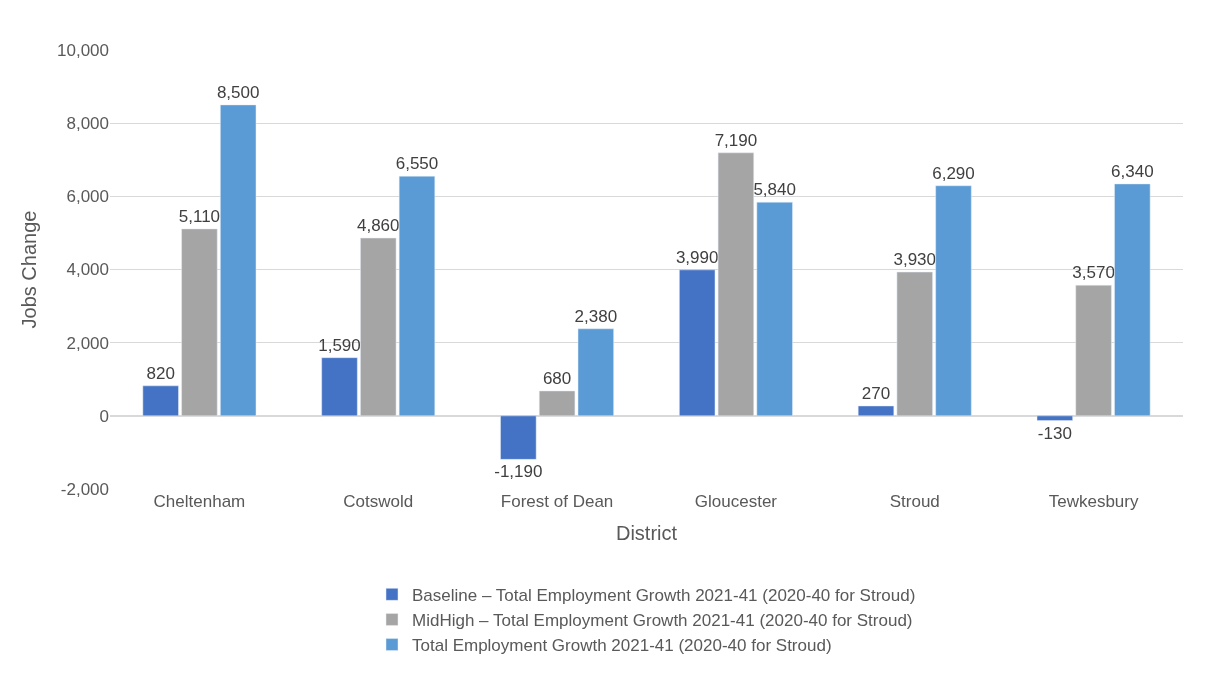 The height and width of the screenshot is (689, 1213). Describe the element at coordinates (557, 378) in the screenshot. I see `data-label: 680` at that location.